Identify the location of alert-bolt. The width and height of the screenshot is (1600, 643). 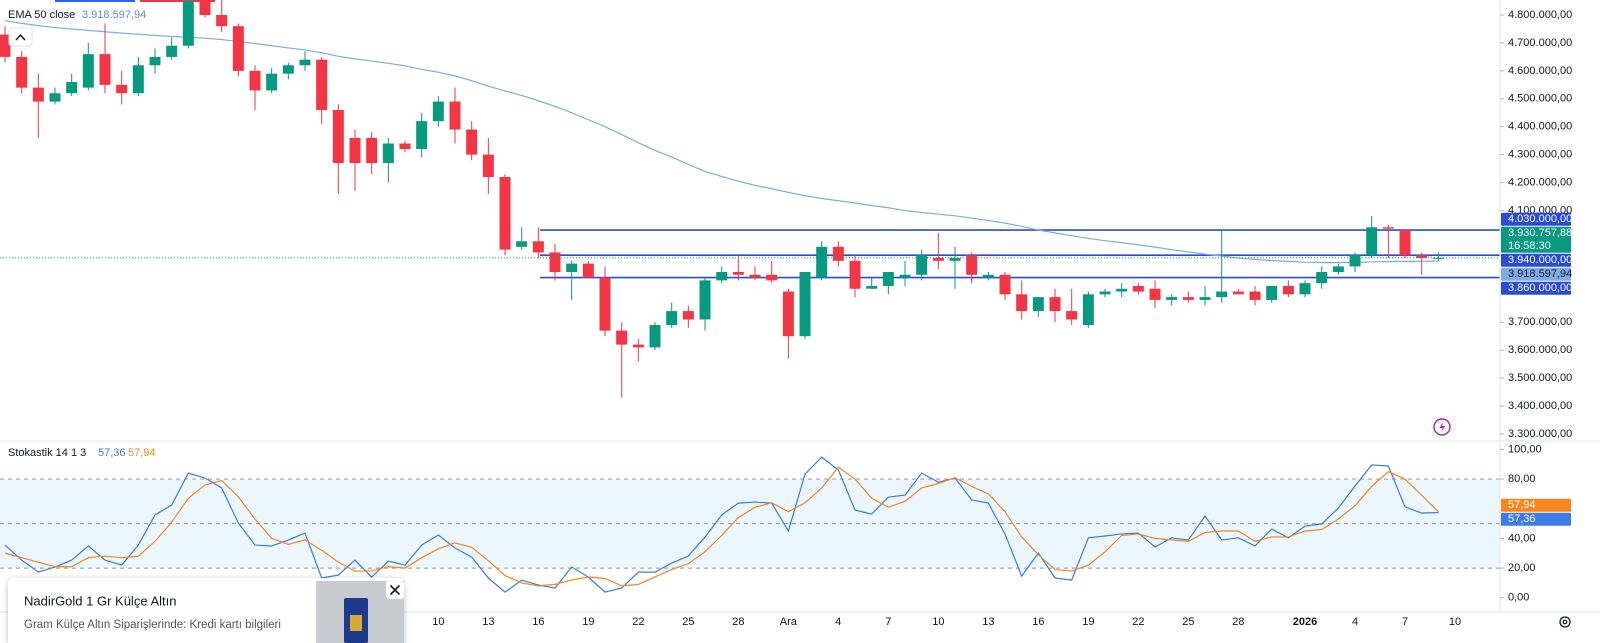
(1442, 427).